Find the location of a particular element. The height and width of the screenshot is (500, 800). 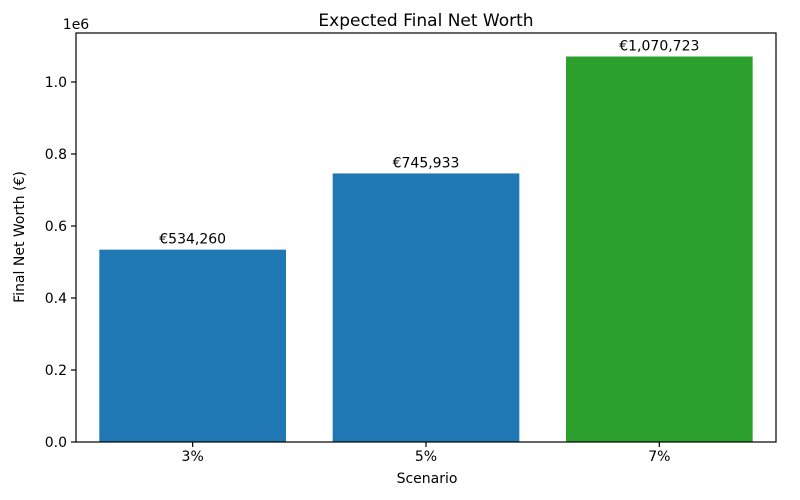

x-tick-label: 7% is located at coordinates (659, 457).